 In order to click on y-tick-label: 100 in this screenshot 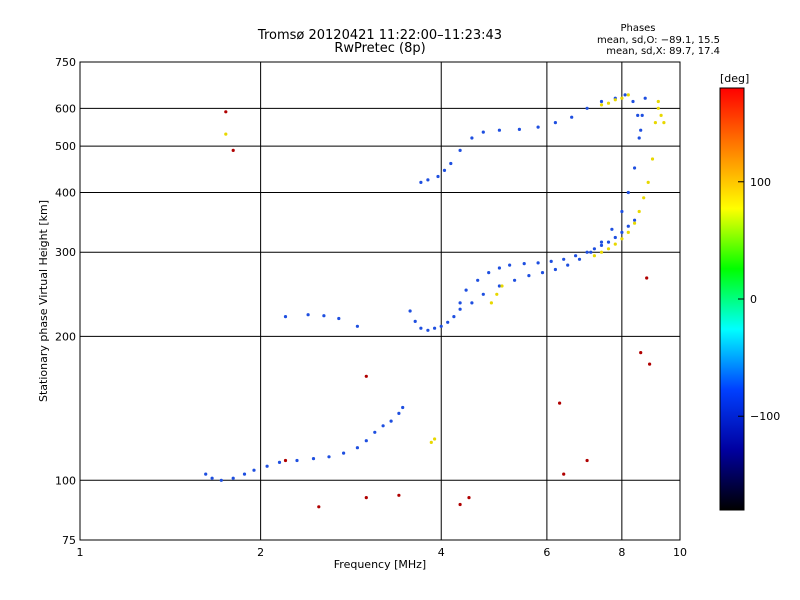, I will do `click(65, 480)`.